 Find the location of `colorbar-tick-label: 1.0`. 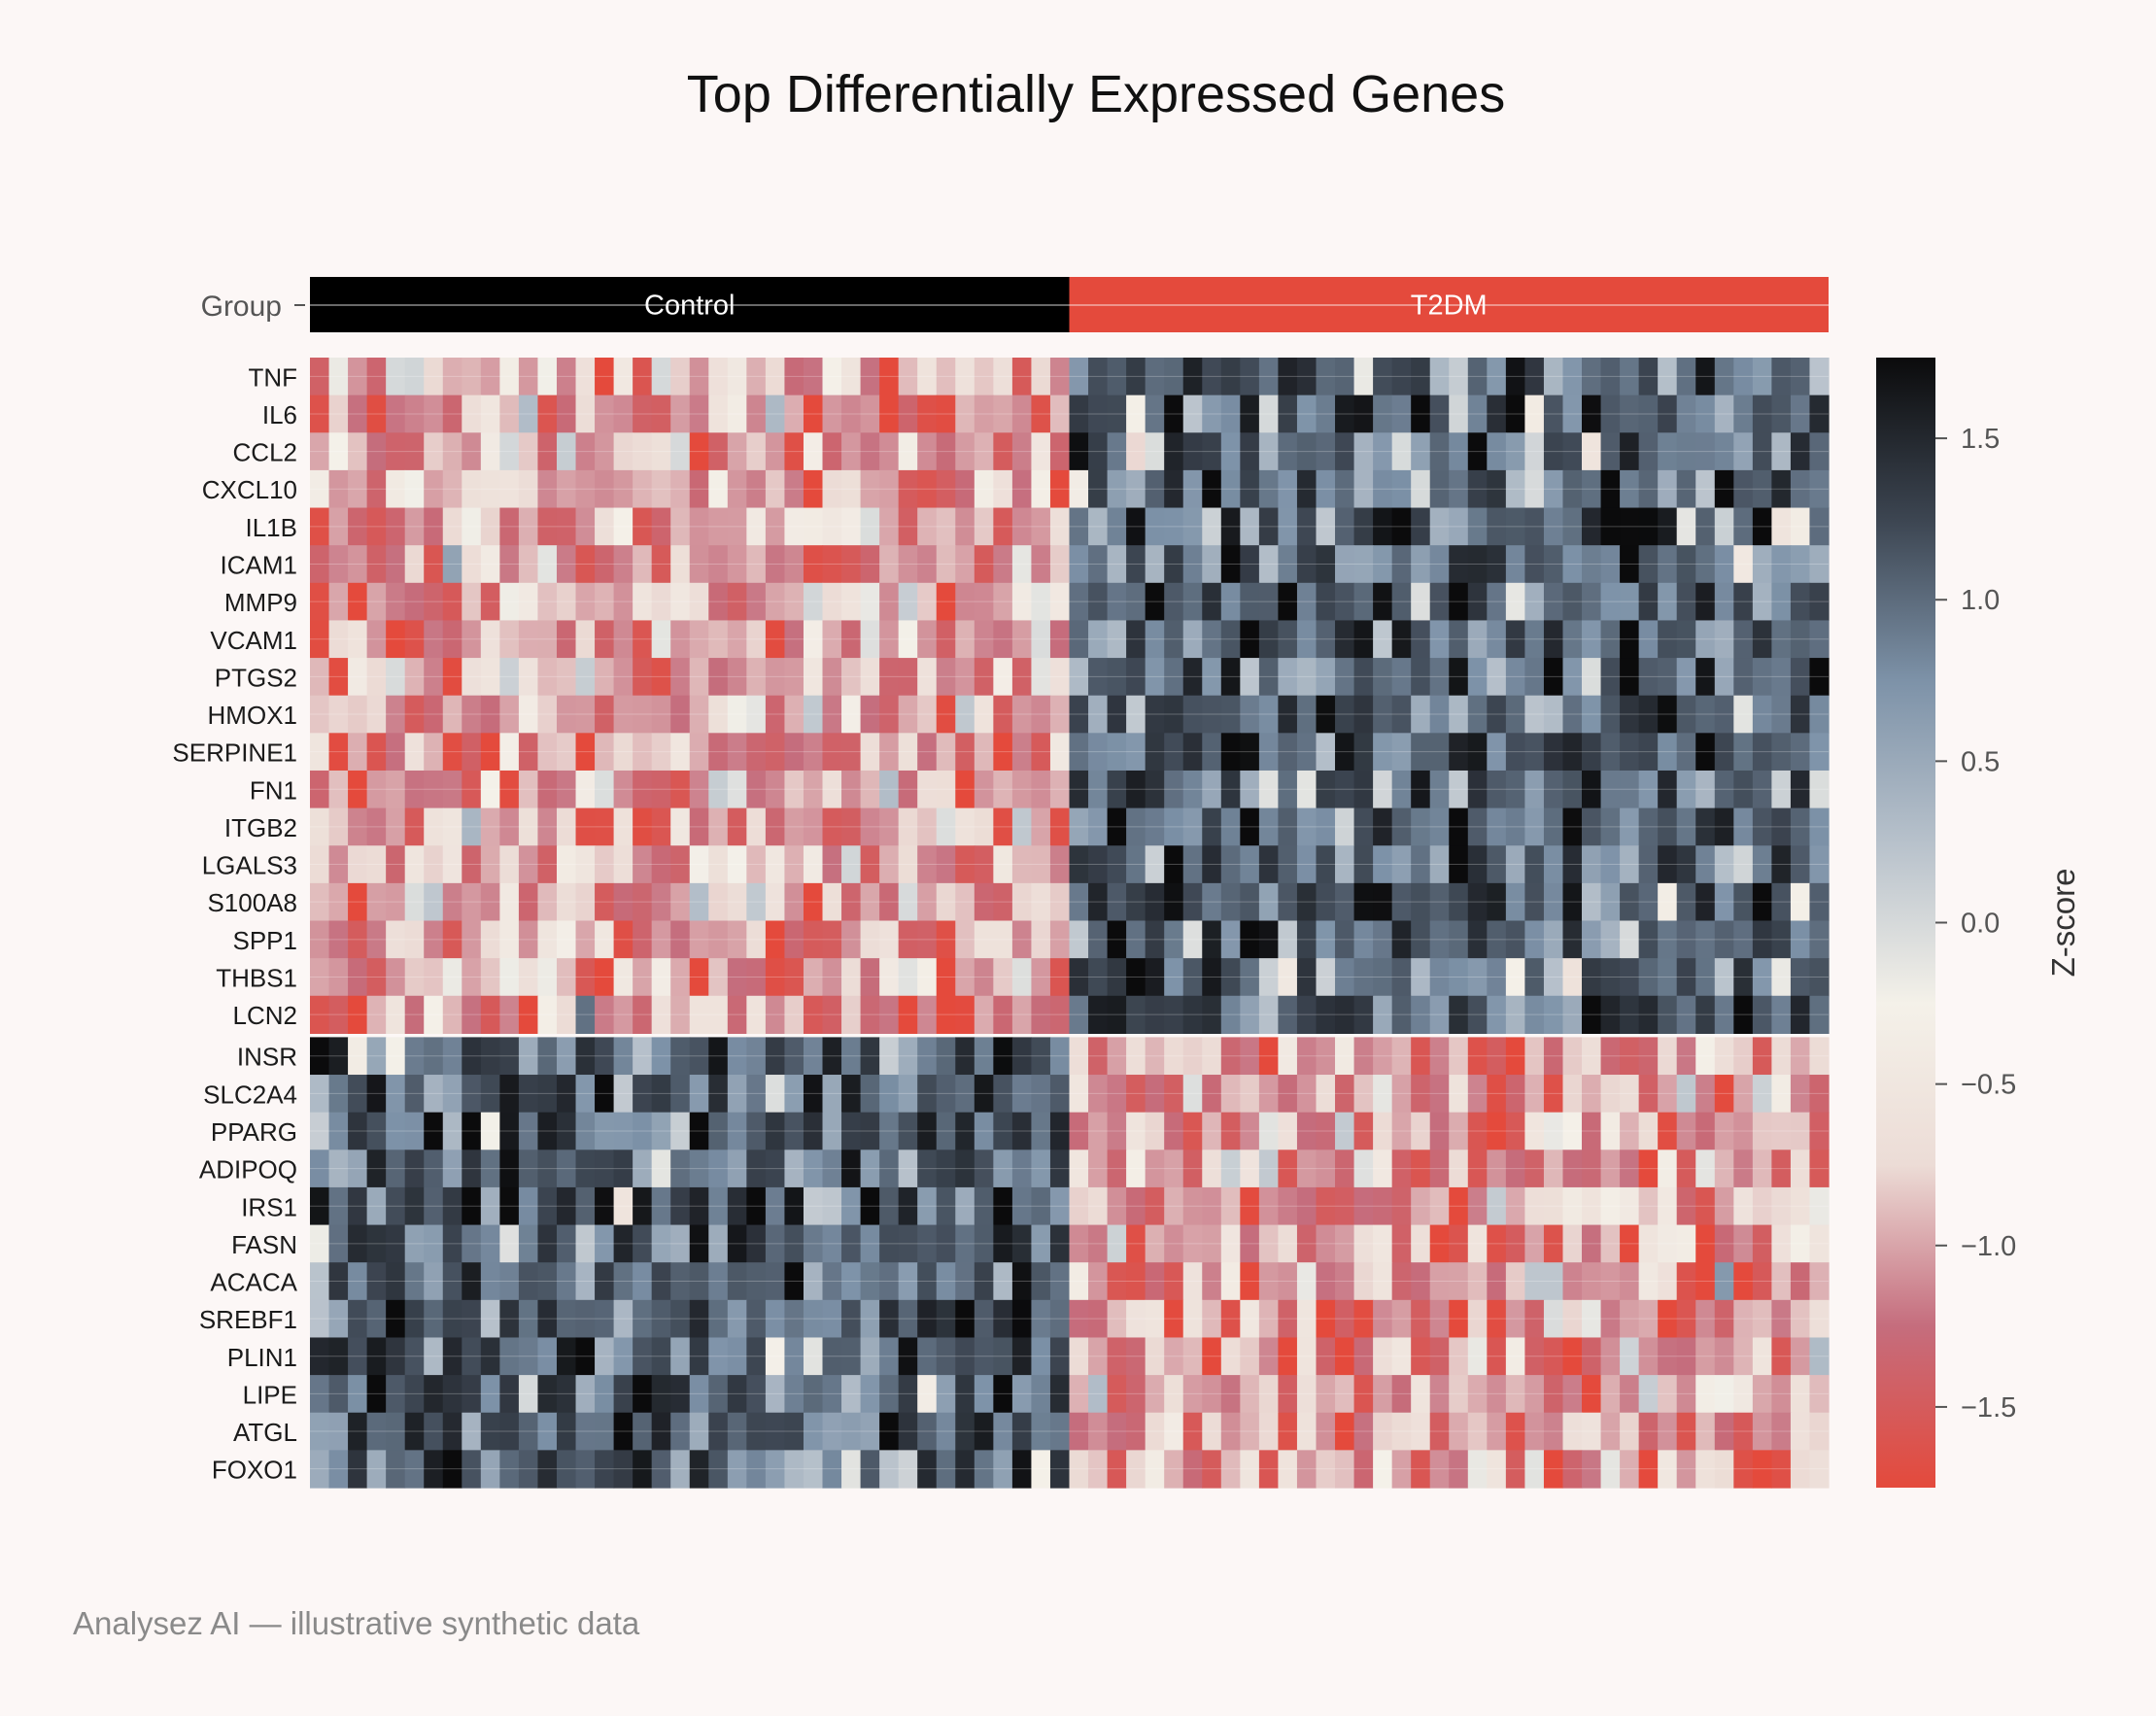

colorbar-tick-label: 1.0 is located at coordinates (1980, 600).